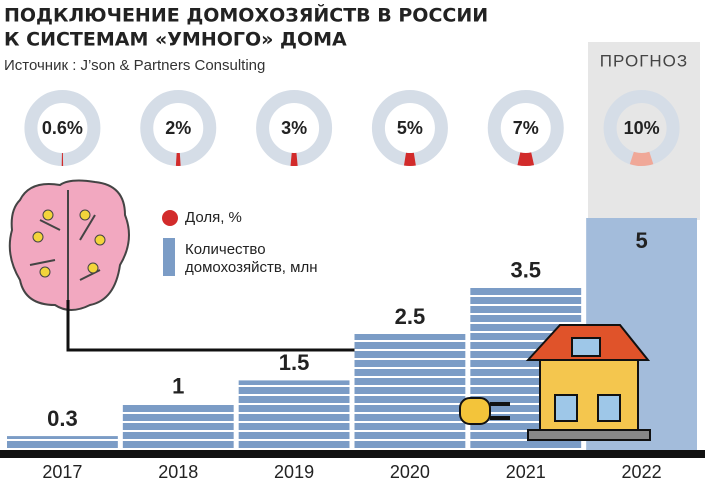  Describe the element at coordinates (555, 382) in the screenshot. I see `icons` at that location.